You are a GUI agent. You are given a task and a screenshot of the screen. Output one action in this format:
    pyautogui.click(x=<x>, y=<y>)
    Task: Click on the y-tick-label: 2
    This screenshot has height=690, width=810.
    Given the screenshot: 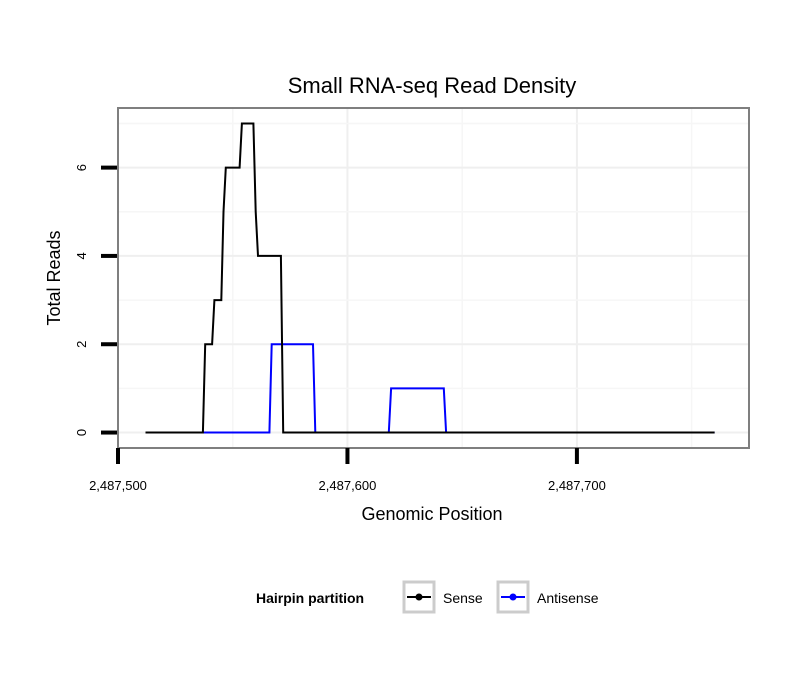 What is the action you would take?
    pyautogui.click(x=81, y=344)
    